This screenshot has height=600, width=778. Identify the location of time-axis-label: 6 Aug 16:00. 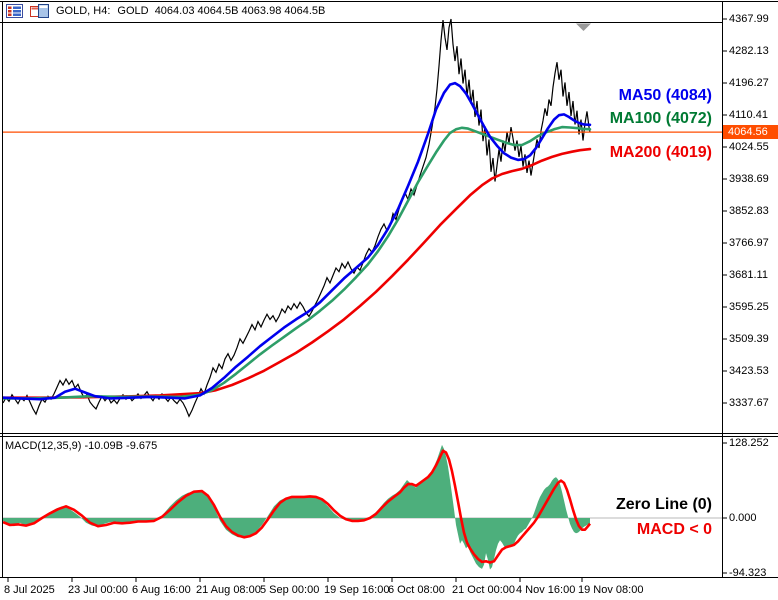
(161, 590).